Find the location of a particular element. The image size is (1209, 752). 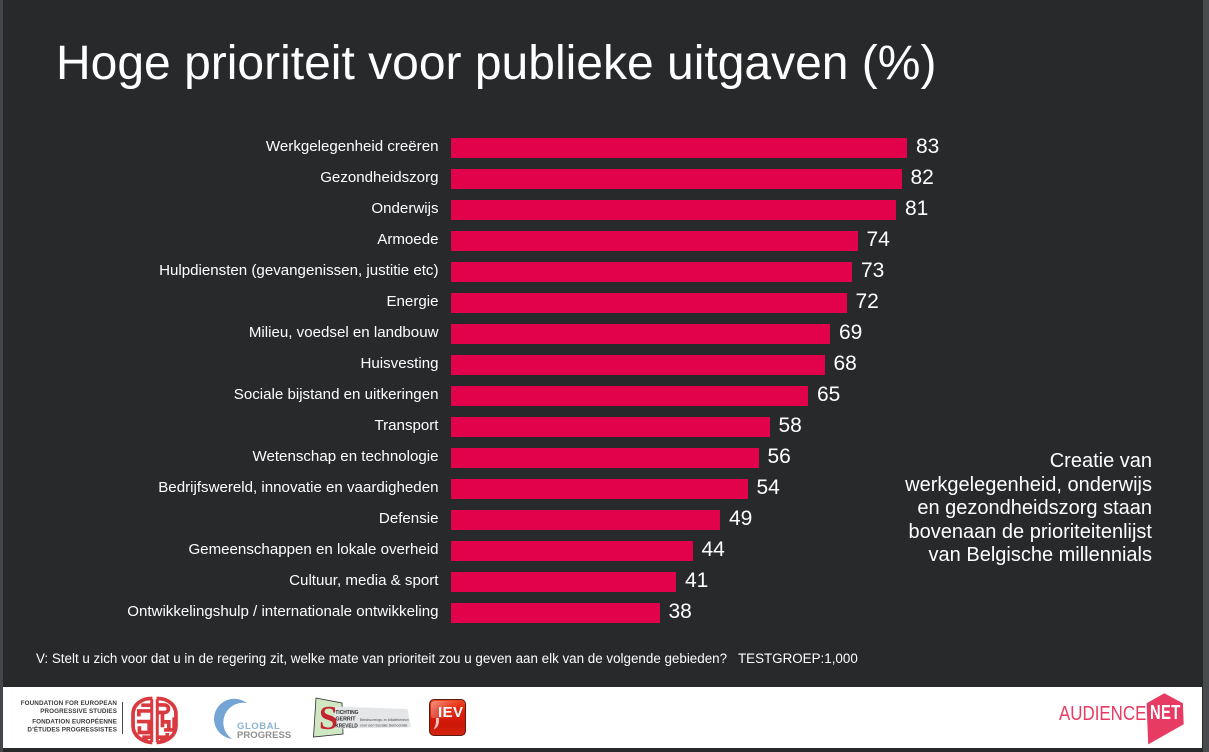

svg-text: S is located at coordinates (328, 718).